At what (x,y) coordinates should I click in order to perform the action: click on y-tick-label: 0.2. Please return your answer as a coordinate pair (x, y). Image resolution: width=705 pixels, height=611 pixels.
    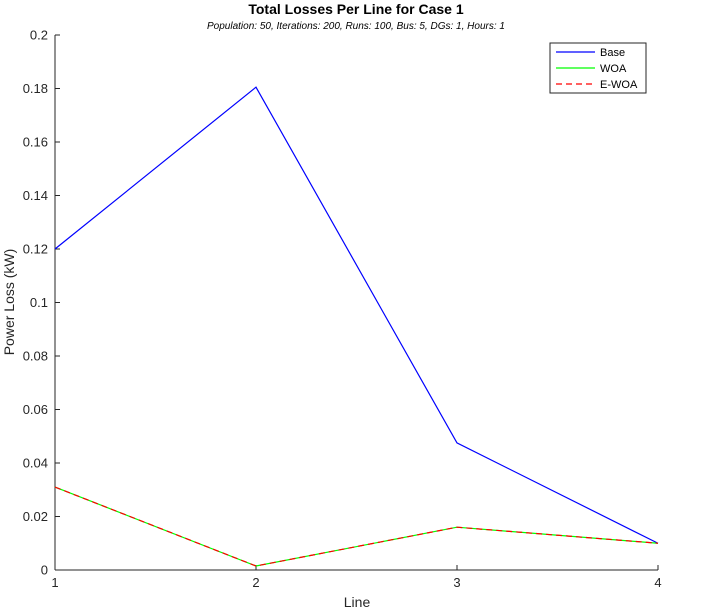
    Looking at the image, I should click on (39, 35).